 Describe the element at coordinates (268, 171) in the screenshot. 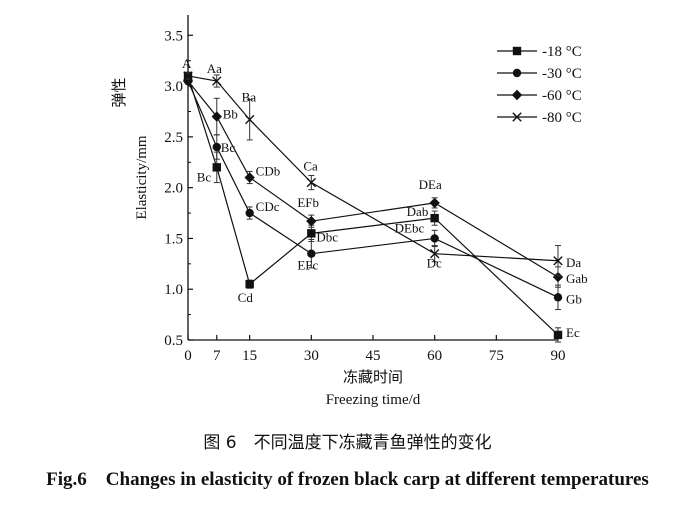

I see `significance-label: CDb` at that location.